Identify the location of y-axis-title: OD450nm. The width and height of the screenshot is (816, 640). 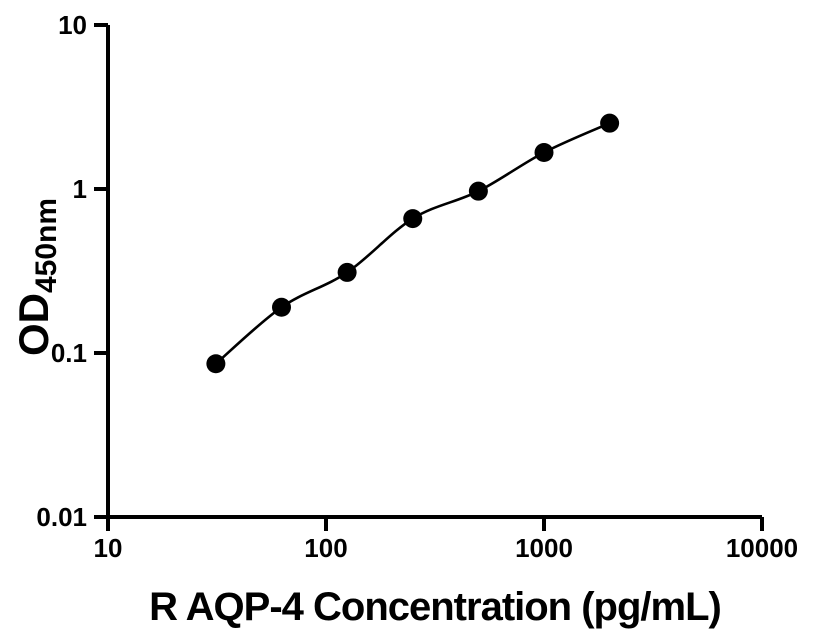
(36, 277).